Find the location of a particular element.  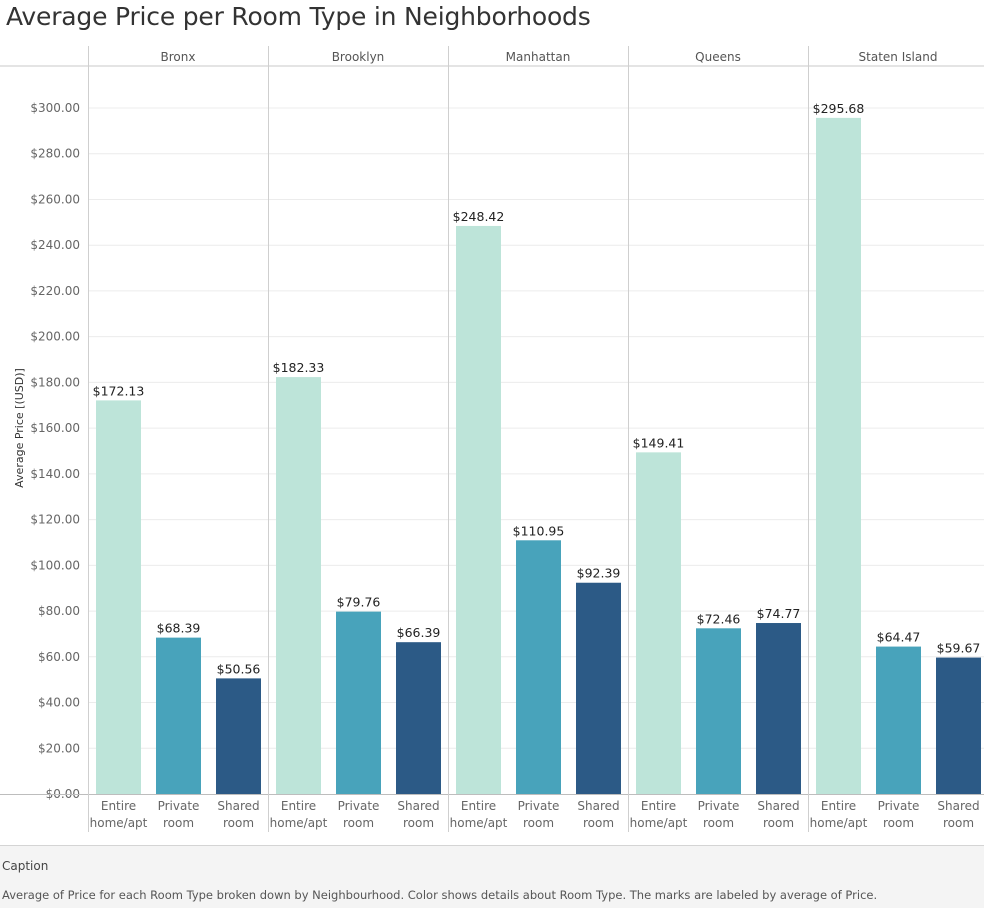

data-label: $248.42 is located at coordinates (479, 216).